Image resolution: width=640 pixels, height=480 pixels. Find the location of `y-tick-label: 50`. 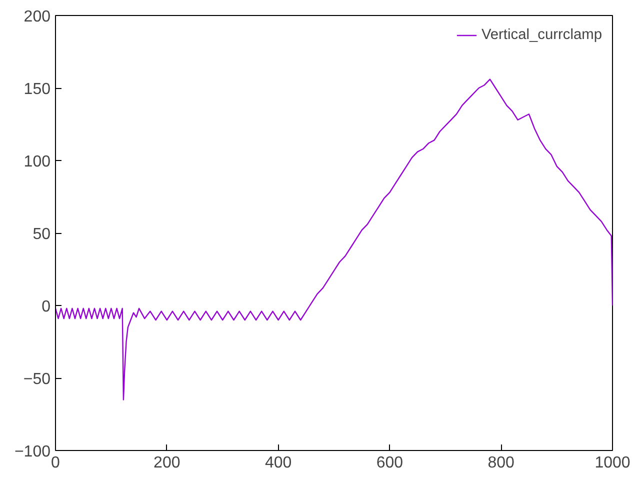

y-tick-label: 50 is located at coordinates (41, 234).